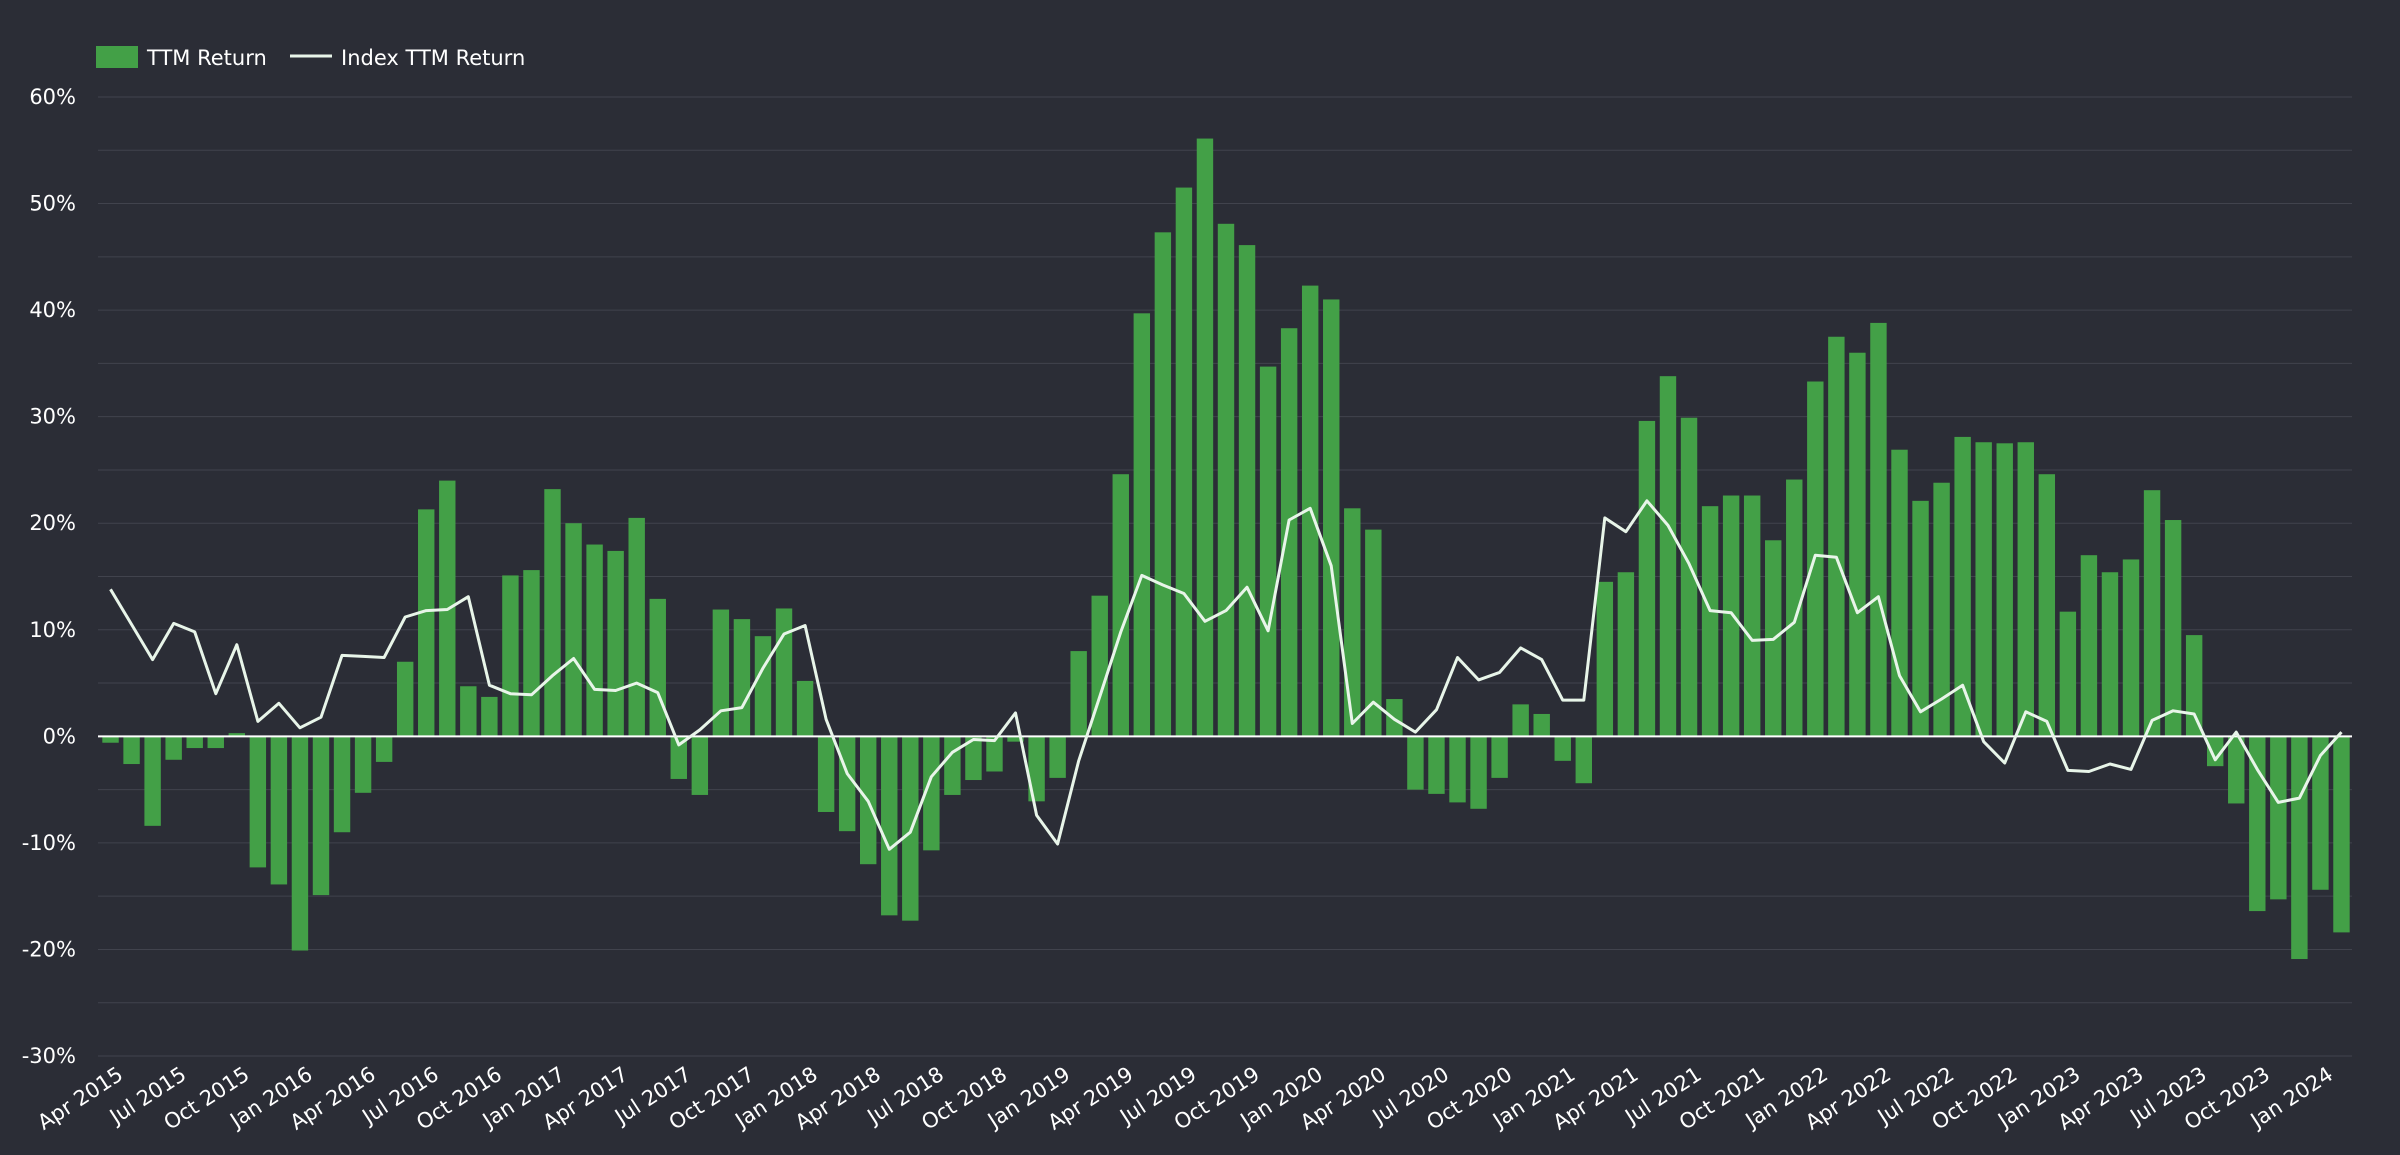 The width and height of the screenshot is (2400, 1155). Describe the element at coordinates (117, 57) in the screenshot. I see `legend-swatch-ttm-return` at that location.